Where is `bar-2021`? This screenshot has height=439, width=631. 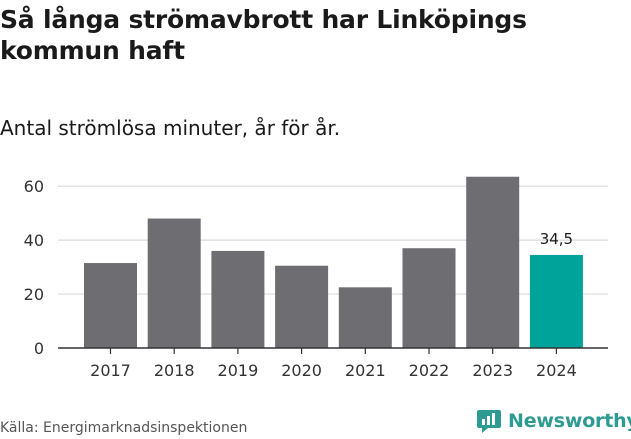 bar-2021 is located at coordinates (365, 317).